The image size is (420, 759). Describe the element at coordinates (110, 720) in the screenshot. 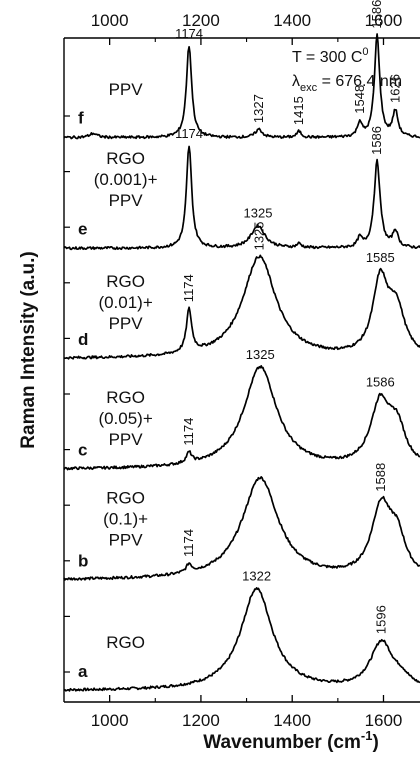

I see `x-tick-label-bottom: 1000` at that location.